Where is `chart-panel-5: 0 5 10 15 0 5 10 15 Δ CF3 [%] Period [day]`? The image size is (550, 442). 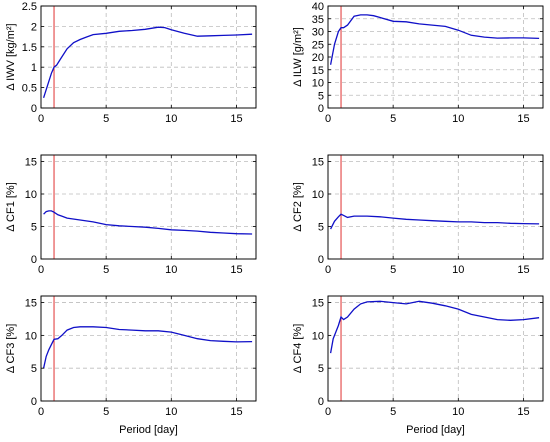 chart-panel-5: 0 5 10 15 0 5 10 15 Δ CF3 [%] Period [day] is located at coordinates (131, 365).